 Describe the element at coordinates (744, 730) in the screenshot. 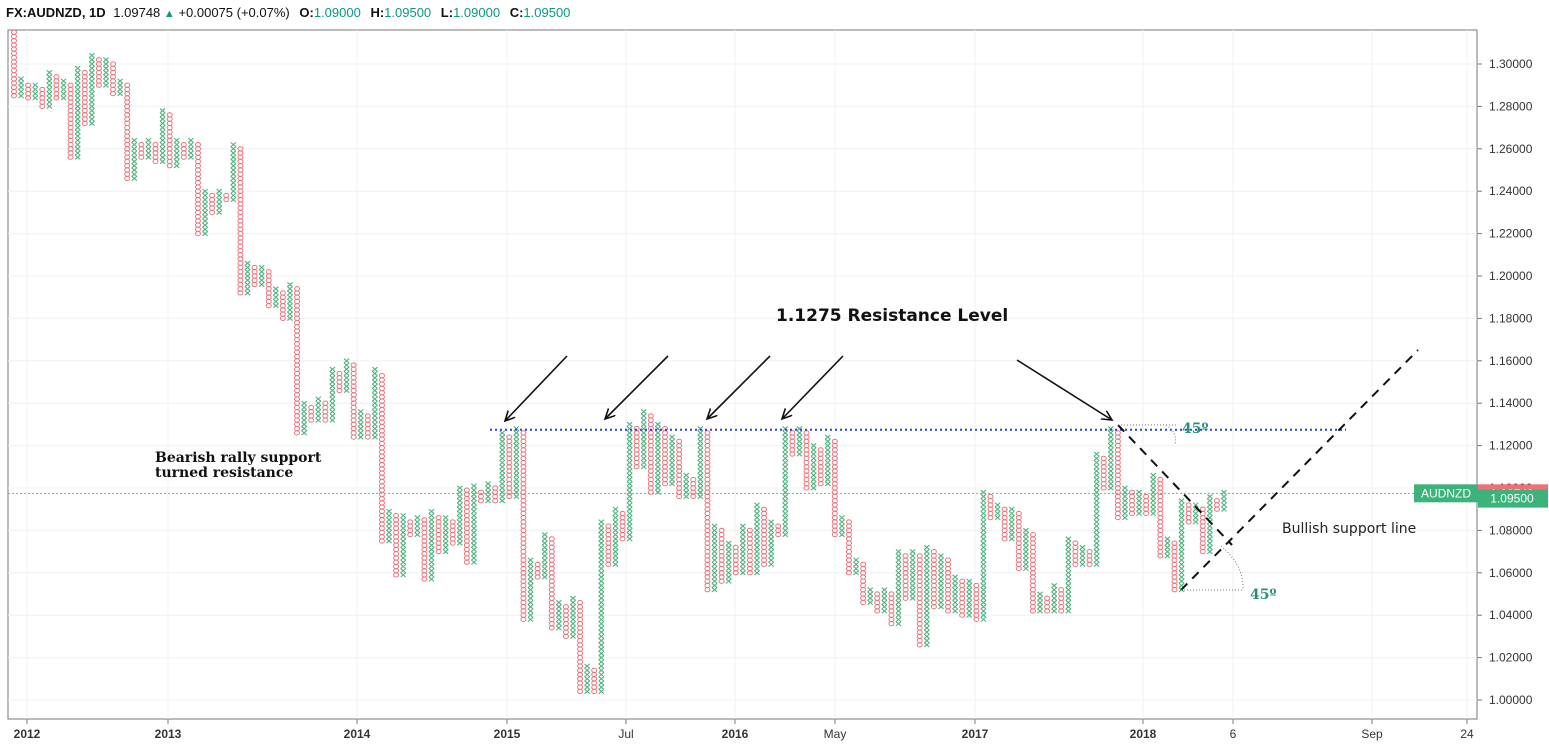

I see `time-axis: 2012 2013 2014 2015 Jul 2016 May 2017 2018 6 Sep 24` at that location.